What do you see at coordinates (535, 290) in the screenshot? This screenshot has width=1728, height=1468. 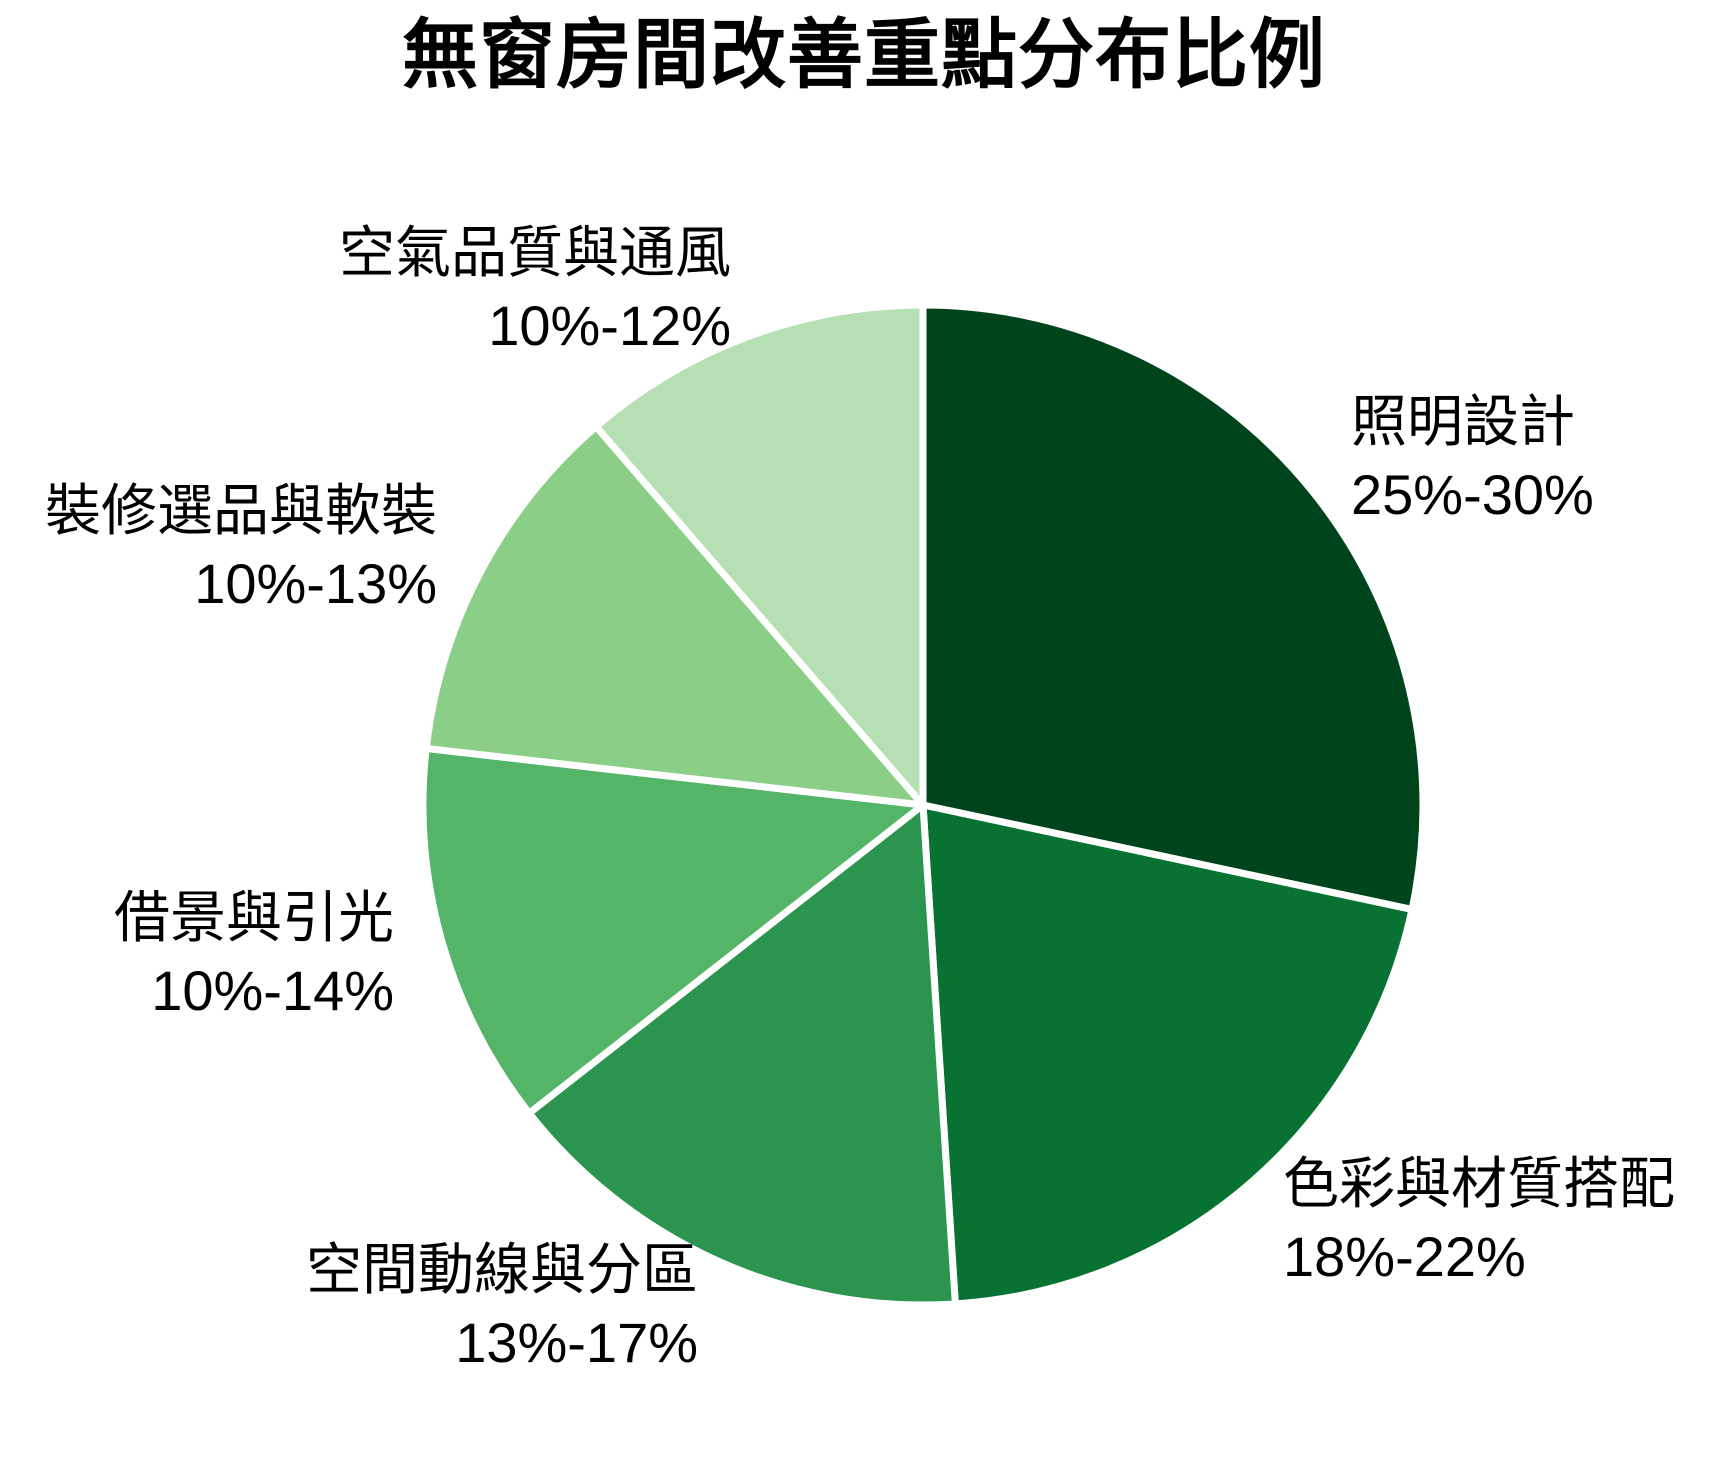 I see `slice-label-air-ventilation: 空氣品質與通風 10%-12%` at bounding box center [535, 290].